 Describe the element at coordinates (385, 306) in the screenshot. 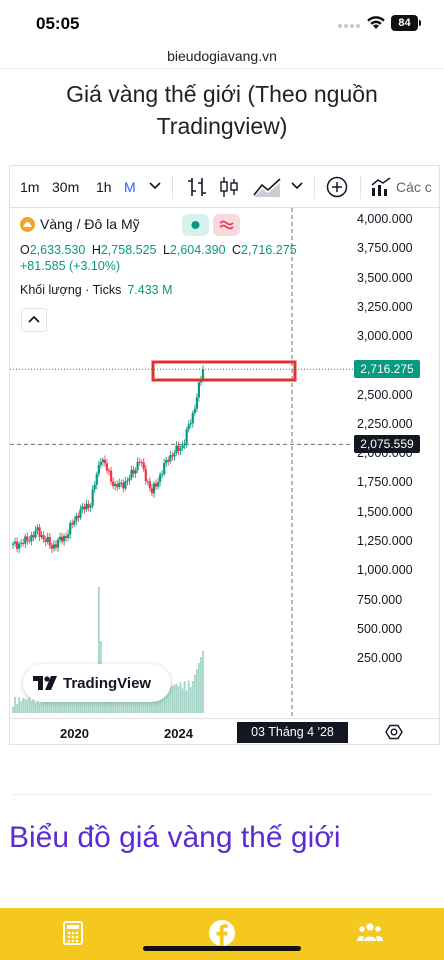

I see `price-tick-label: 3,250.000` at that location.